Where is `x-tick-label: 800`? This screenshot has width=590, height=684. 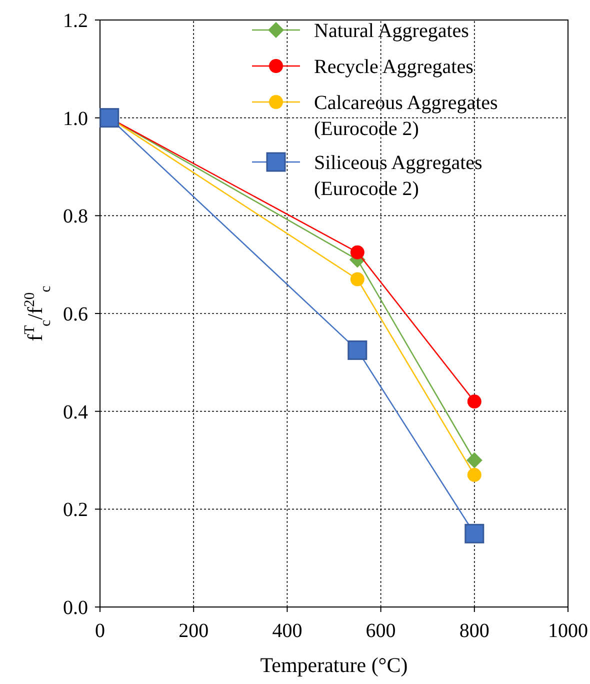 x-tick-label: 800 is located at coordinates (474, 631).